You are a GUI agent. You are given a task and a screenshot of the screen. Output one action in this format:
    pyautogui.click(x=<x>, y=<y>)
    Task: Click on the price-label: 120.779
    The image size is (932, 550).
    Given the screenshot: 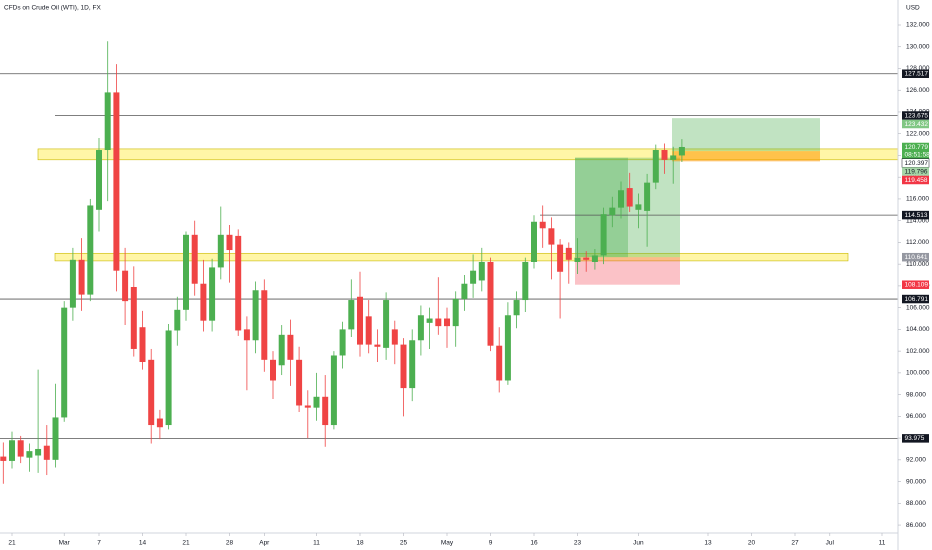 What is the action you would take?
    pyautogui.click(x=917, y=147)
    